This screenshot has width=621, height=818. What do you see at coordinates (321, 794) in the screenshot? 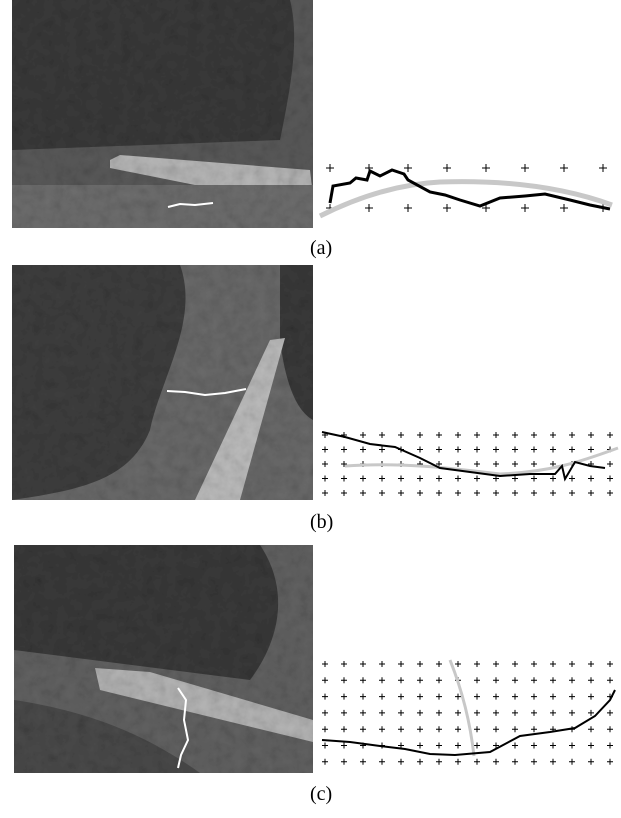
I see `panel-label: (c)` at bounding box center [321, 794].